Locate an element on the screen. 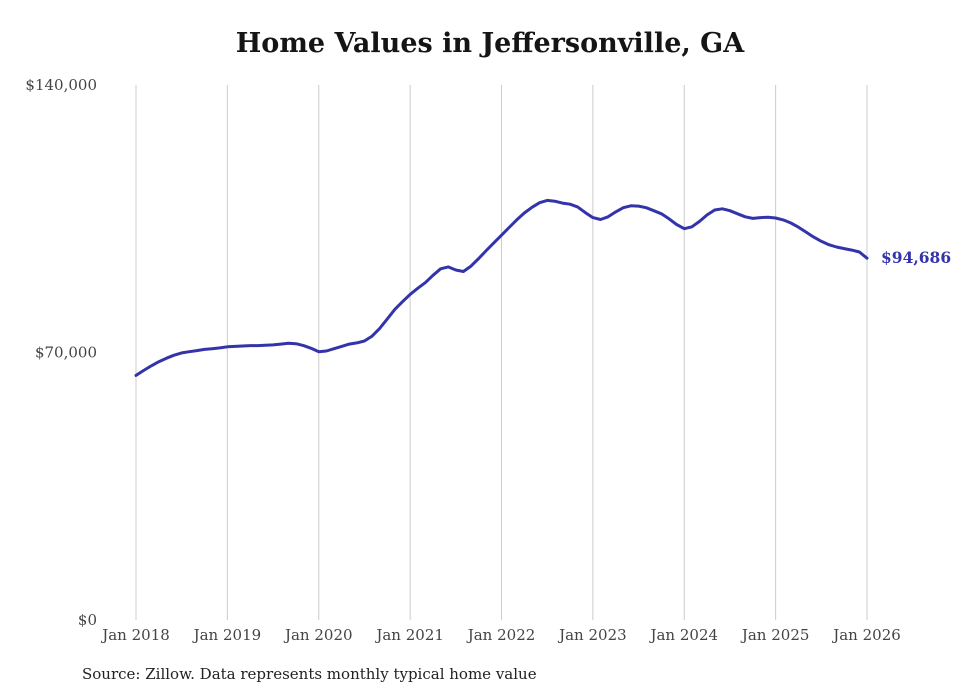 Image resolution: width=980 pixels, height=699 pixels. x-tick-label: Jan 2026 is located at coordinates (866, 635).